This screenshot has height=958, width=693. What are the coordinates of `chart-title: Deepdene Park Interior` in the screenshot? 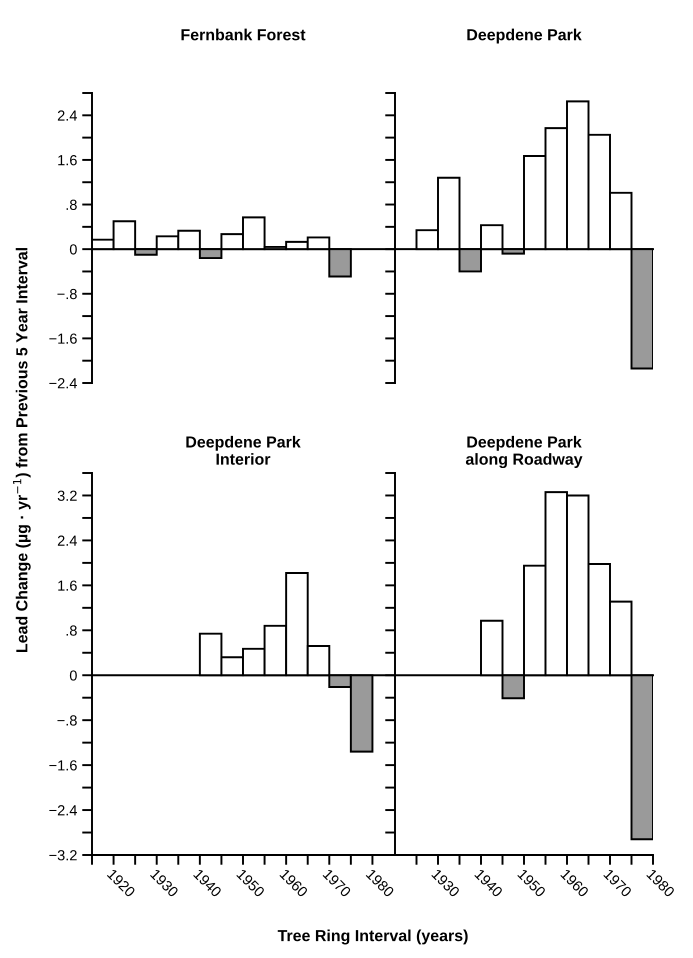 It's located at (243, 450).